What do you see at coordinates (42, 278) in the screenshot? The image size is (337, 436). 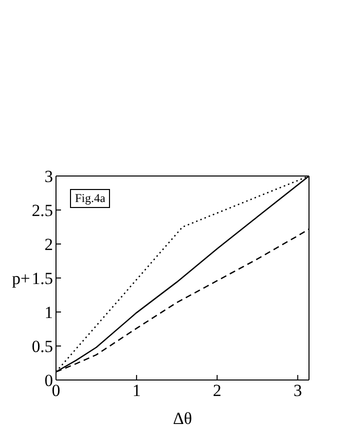 I see `y-tick-label: 1.5` at bounding box center [42, 278].